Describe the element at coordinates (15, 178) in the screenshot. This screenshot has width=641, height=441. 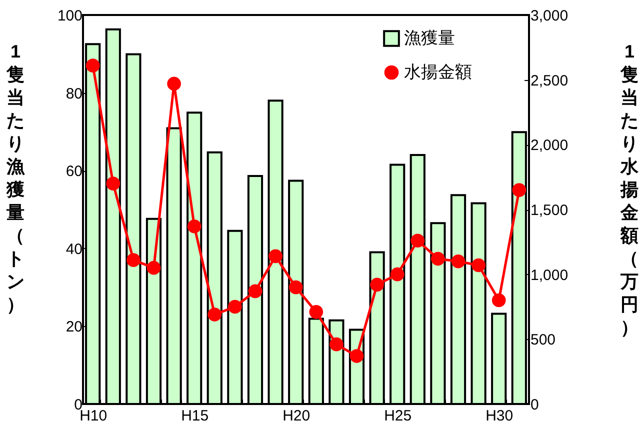
I see `text: 1隻当たり漁獲量（トン）` at that location.